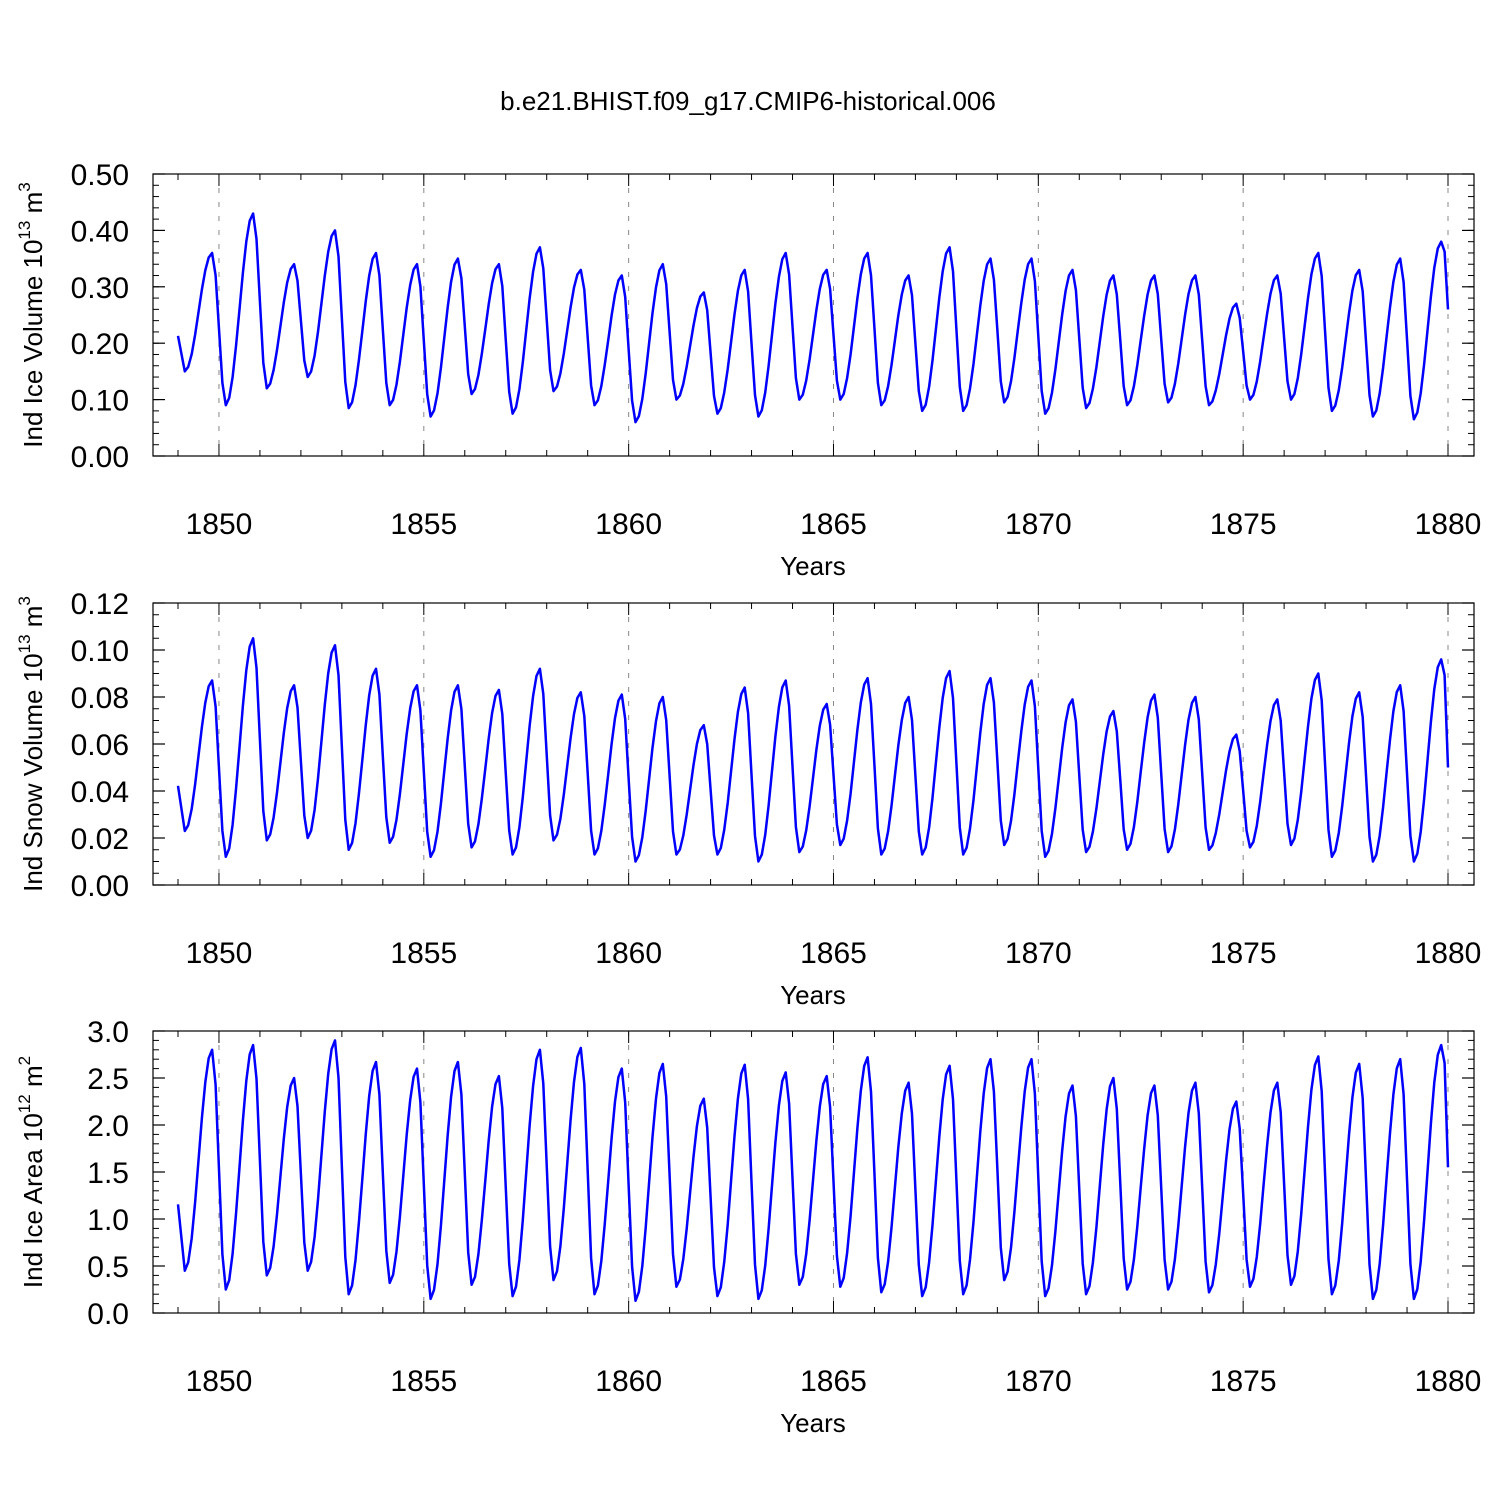 The image size is (1500, 1500). What do you see at coordinates (24, 1060) in the screenshot?
I see `y-axis-label-unit-exp: 2` at bounding box center [24, 1060].